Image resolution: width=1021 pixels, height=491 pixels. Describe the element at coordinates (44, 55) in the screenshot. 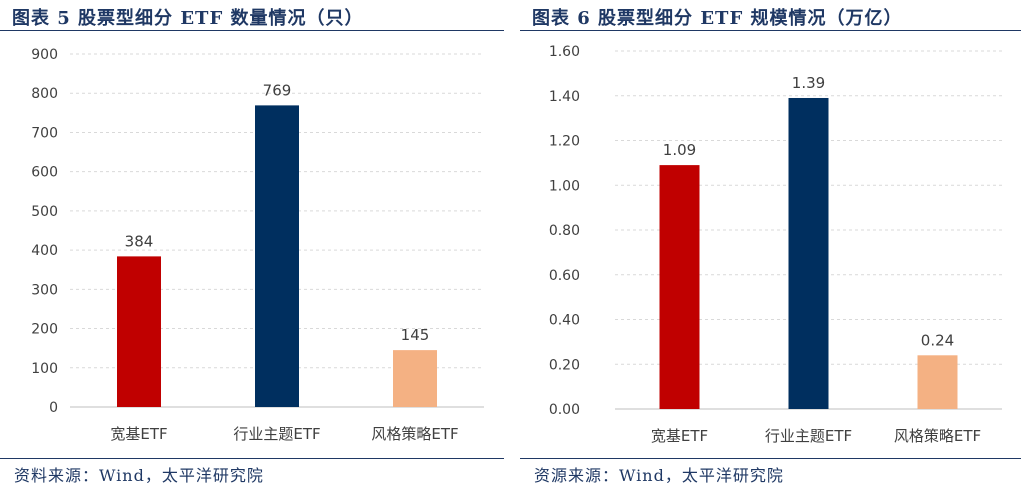

I see `y-tick-label: 900` at that location.